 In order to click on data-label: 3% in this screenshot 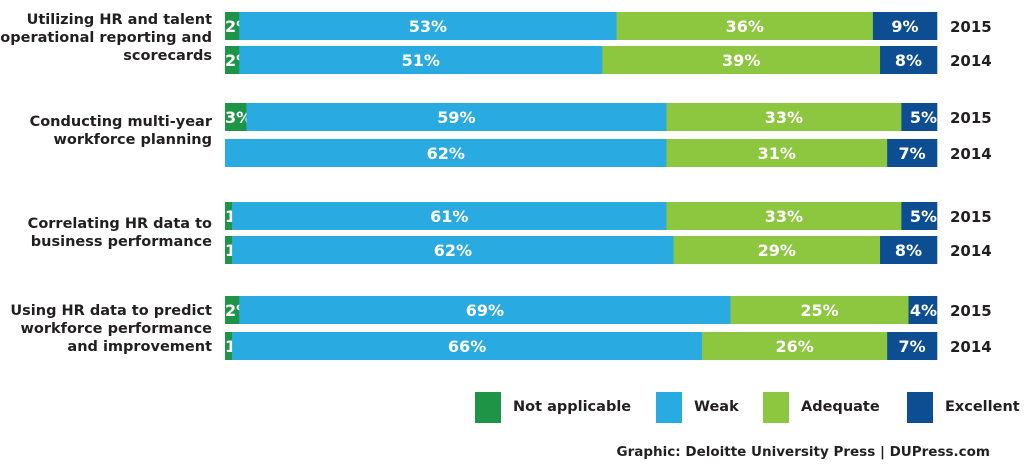, I will do `click(238, 117)`.